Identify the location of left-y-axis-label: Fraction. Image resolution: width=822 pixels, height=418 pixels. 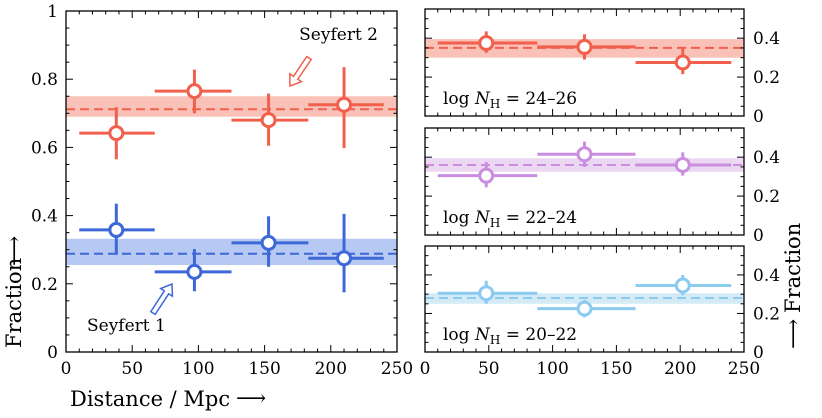
(14, 303).